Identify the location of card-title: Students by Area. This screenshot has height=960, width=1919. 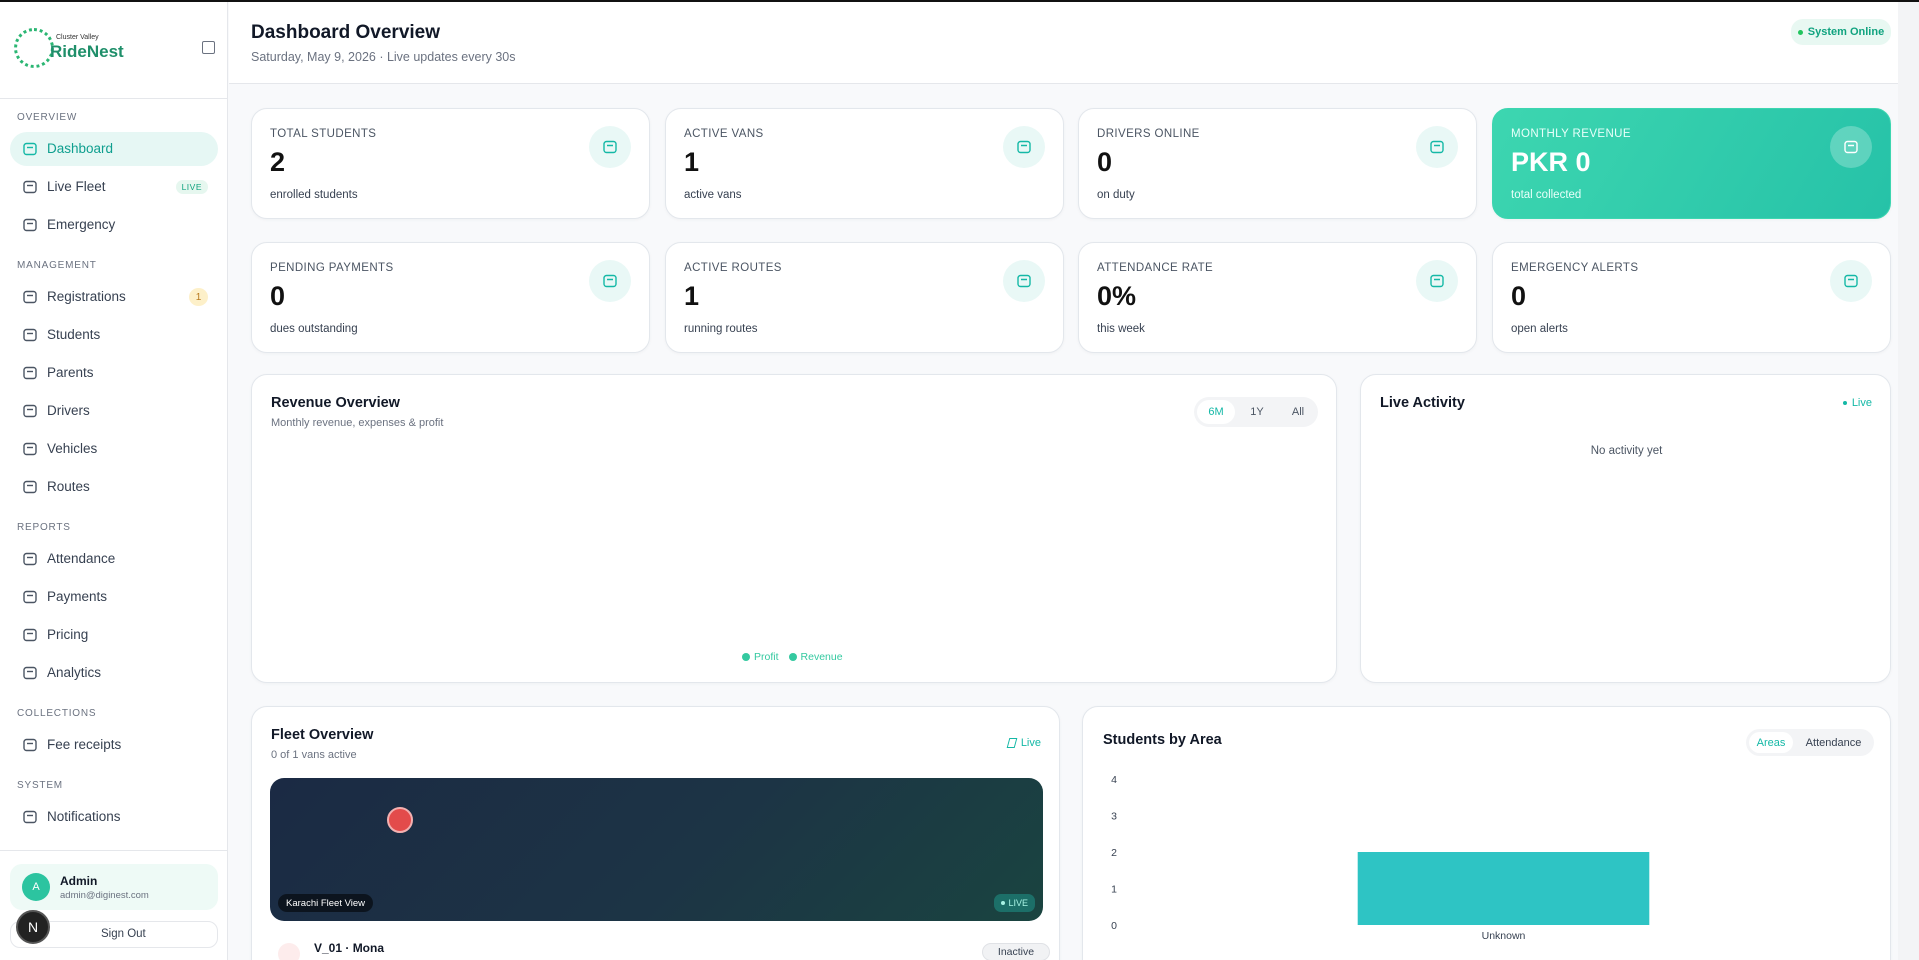
(1162, 740).